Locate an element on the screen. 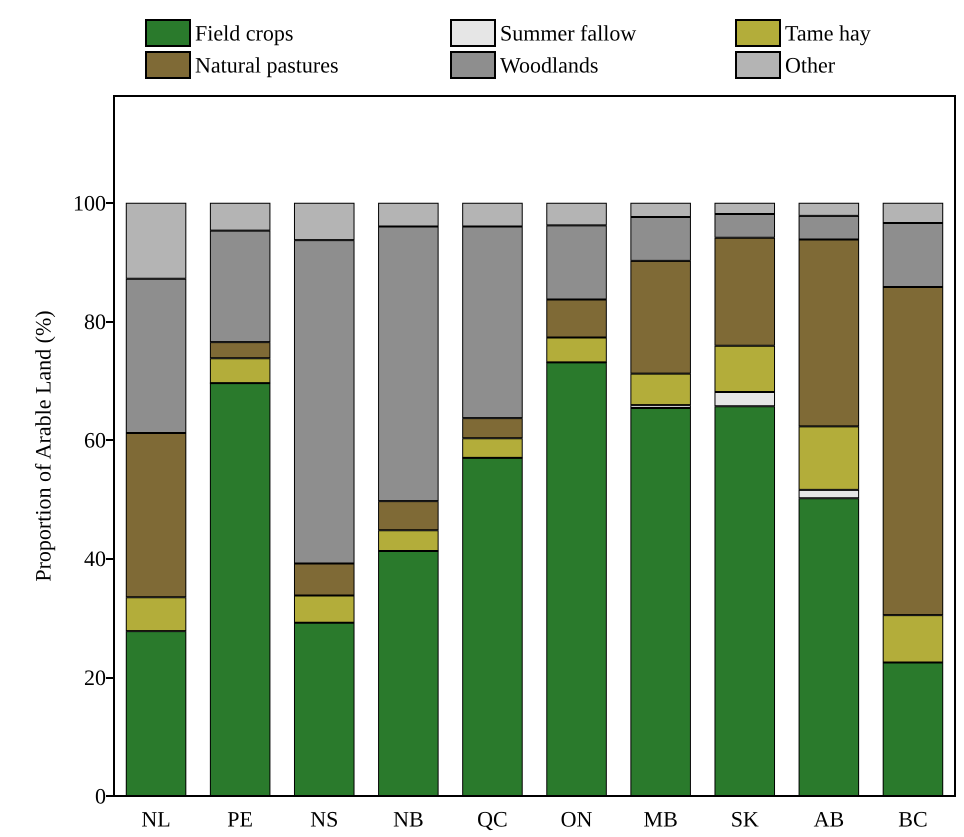  x-tick-label: NB is located at coordinates (408, 819).